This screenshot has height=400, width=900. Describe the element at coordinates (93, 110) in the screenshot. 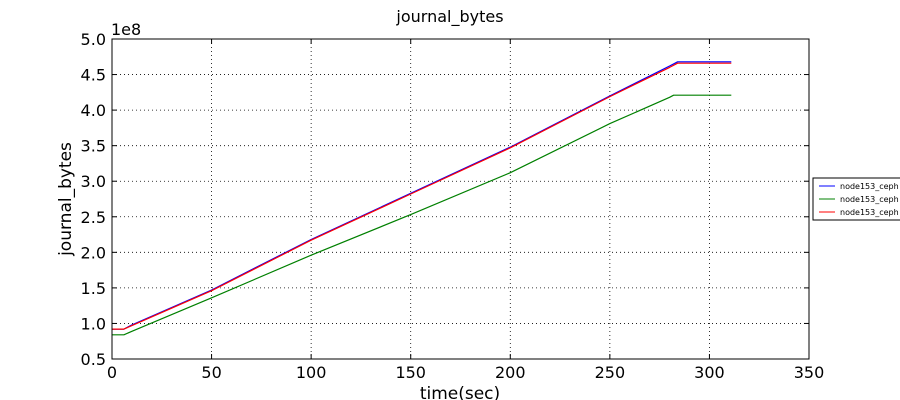

I see `y-tick-label: 4.0` at that location.